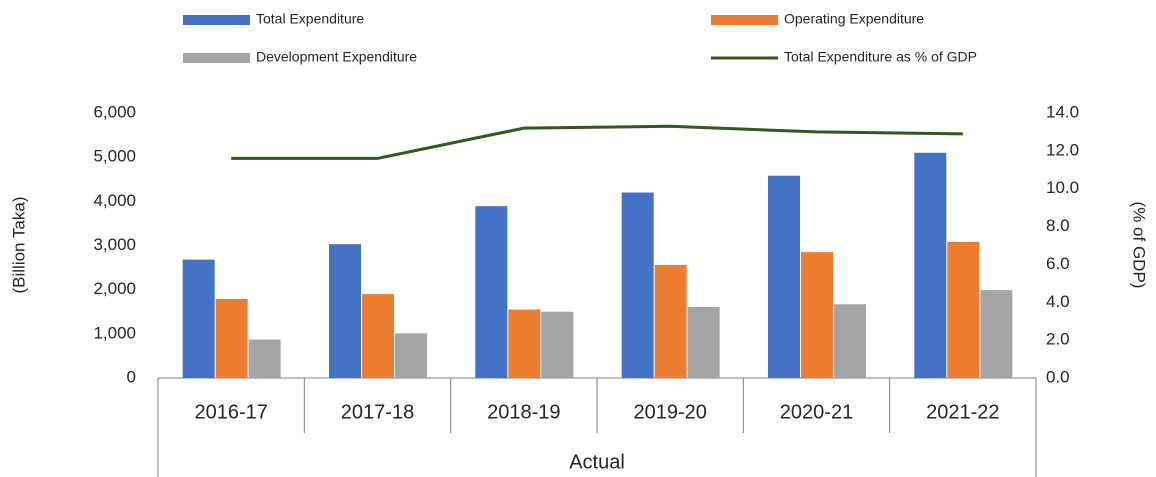 Image resolution: width=1156 pixels, height=477 pixels. I want to click on legend-label: Total Expenditure as % of GDP, so click(880, 57).